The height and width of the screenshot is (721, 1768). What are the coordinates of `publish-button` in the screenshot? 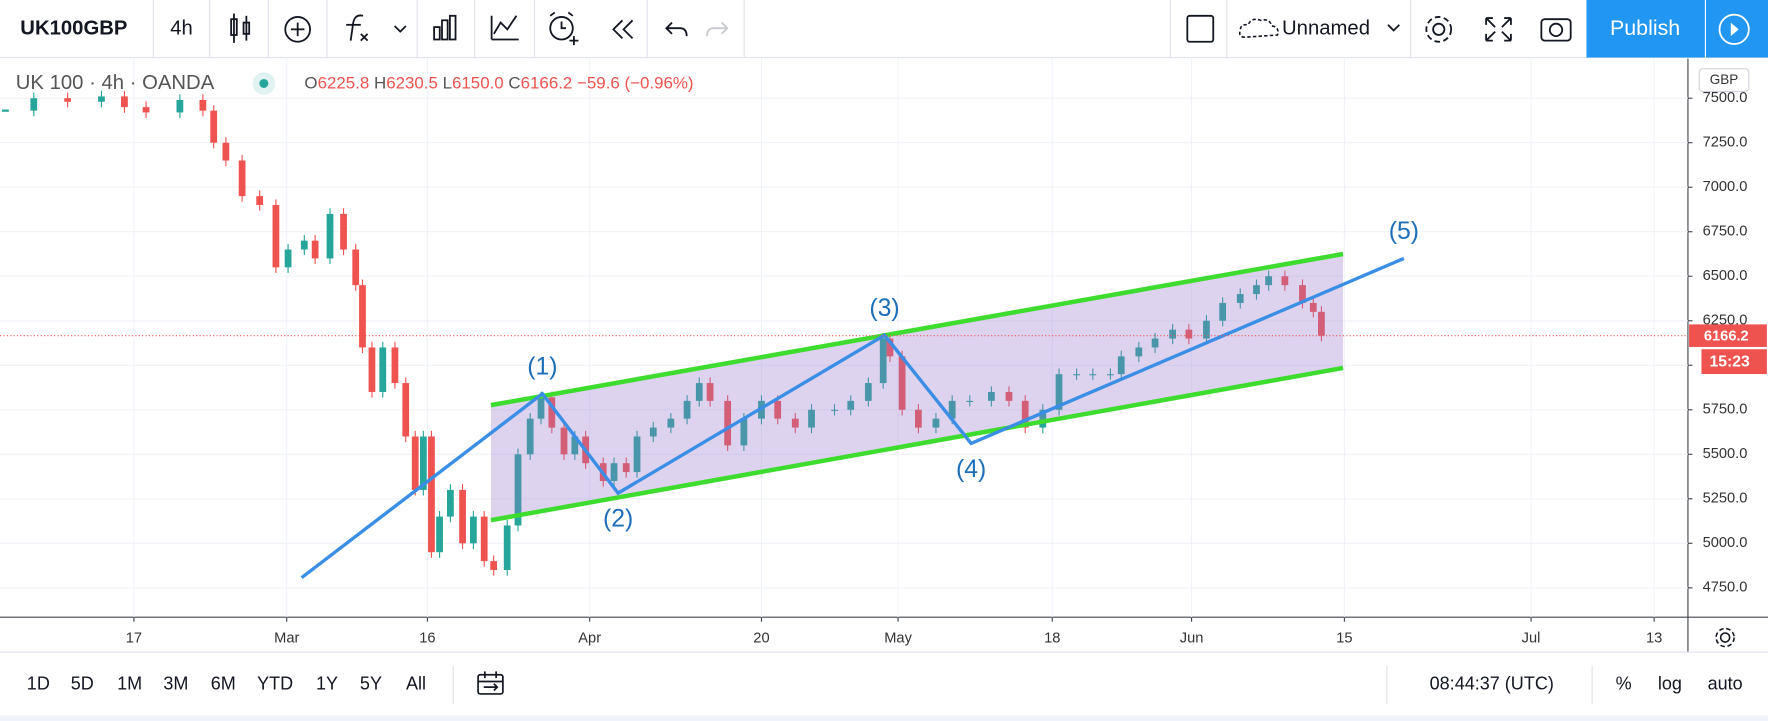 It's located at (1645, 29).